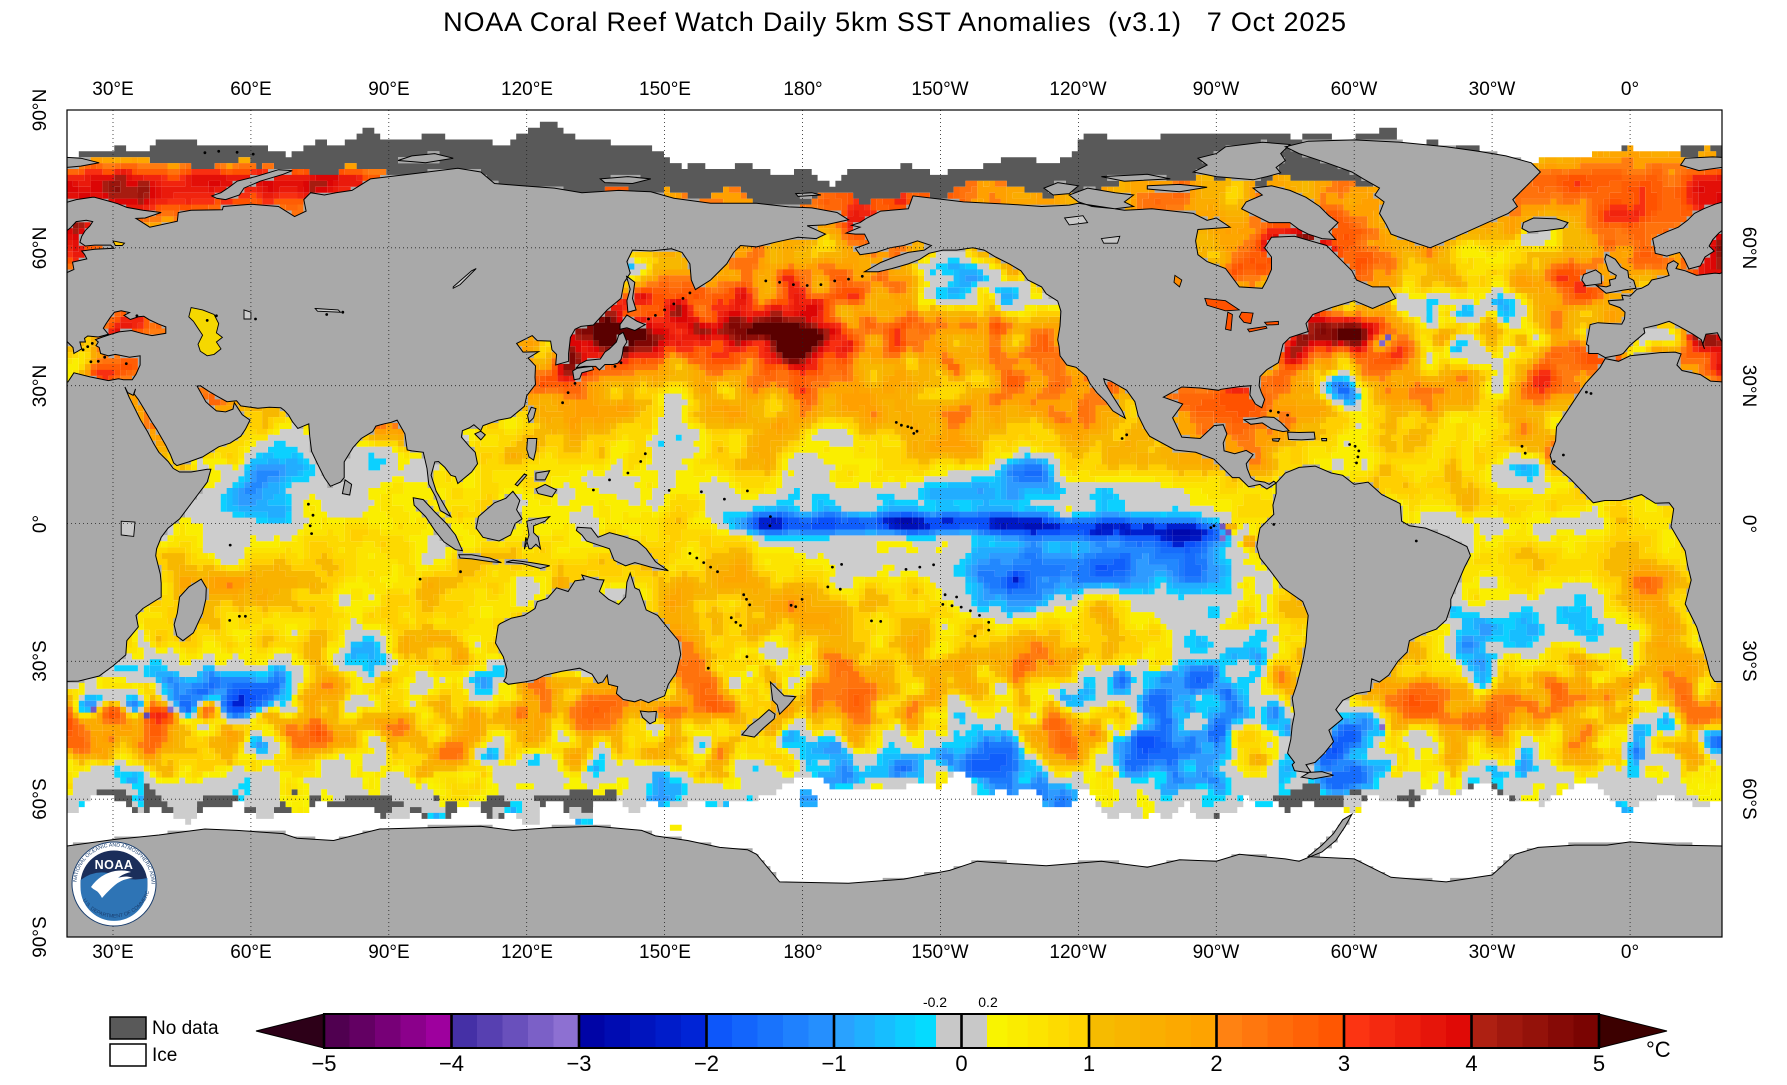  I want to click on svg-text: 4, so click(1471, 1063).